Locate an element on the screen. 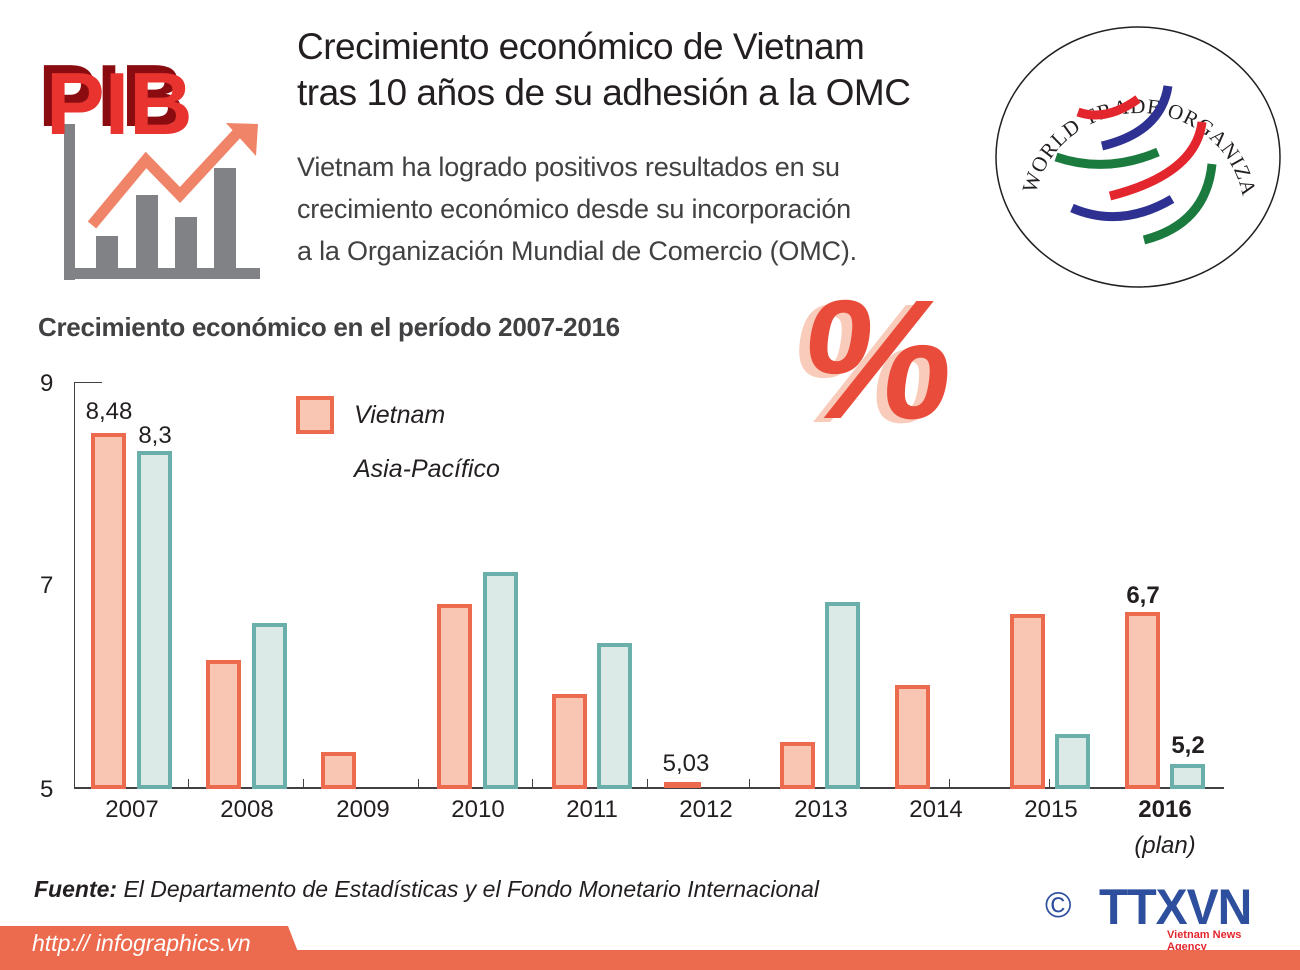  bar-vietnam-2009 is located at coordinates (338, 770).